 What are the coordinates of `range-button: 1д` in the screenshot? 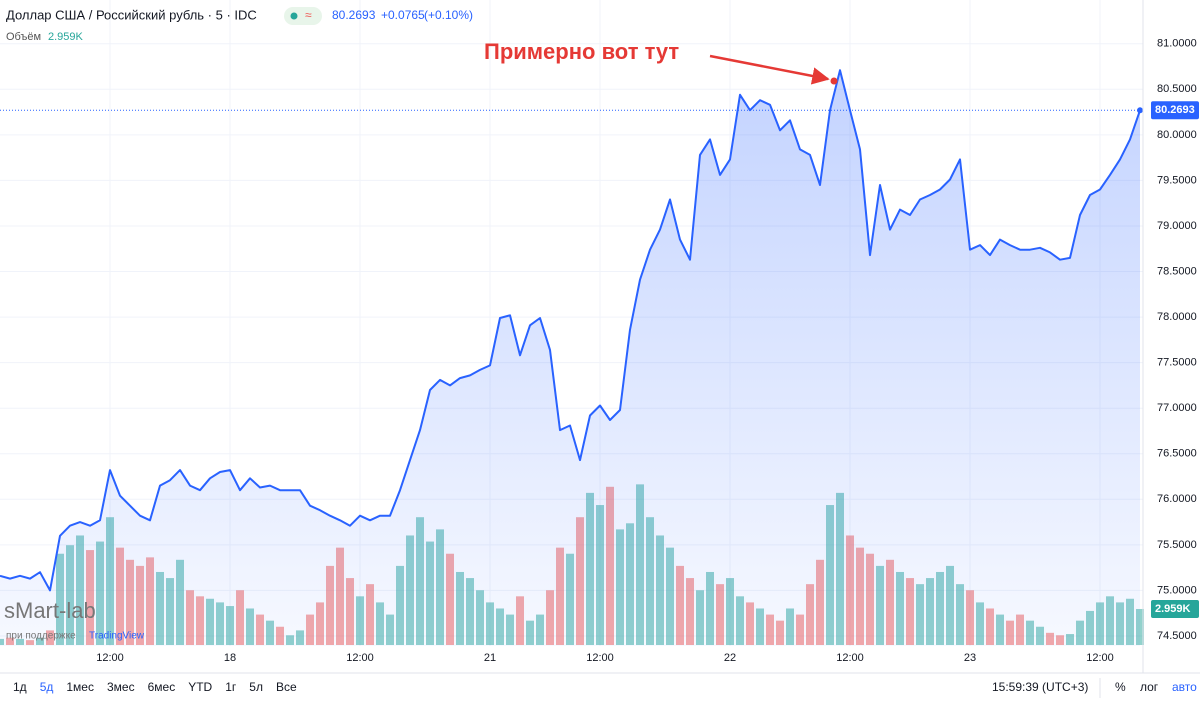 It's located at (20, 687).